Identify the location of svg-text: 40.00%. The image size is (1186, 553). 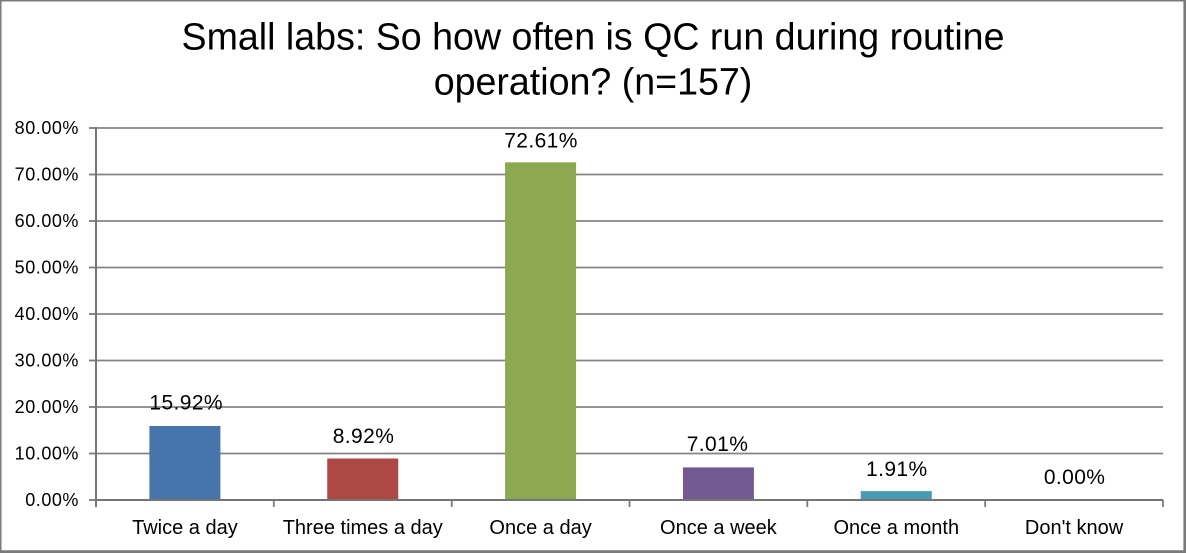
(47, 314).